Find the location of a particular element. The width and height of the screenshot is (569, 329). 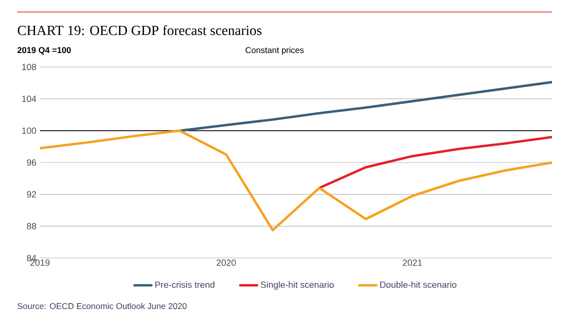

y-tick-label: 104 is located at coordinates (29, 99).